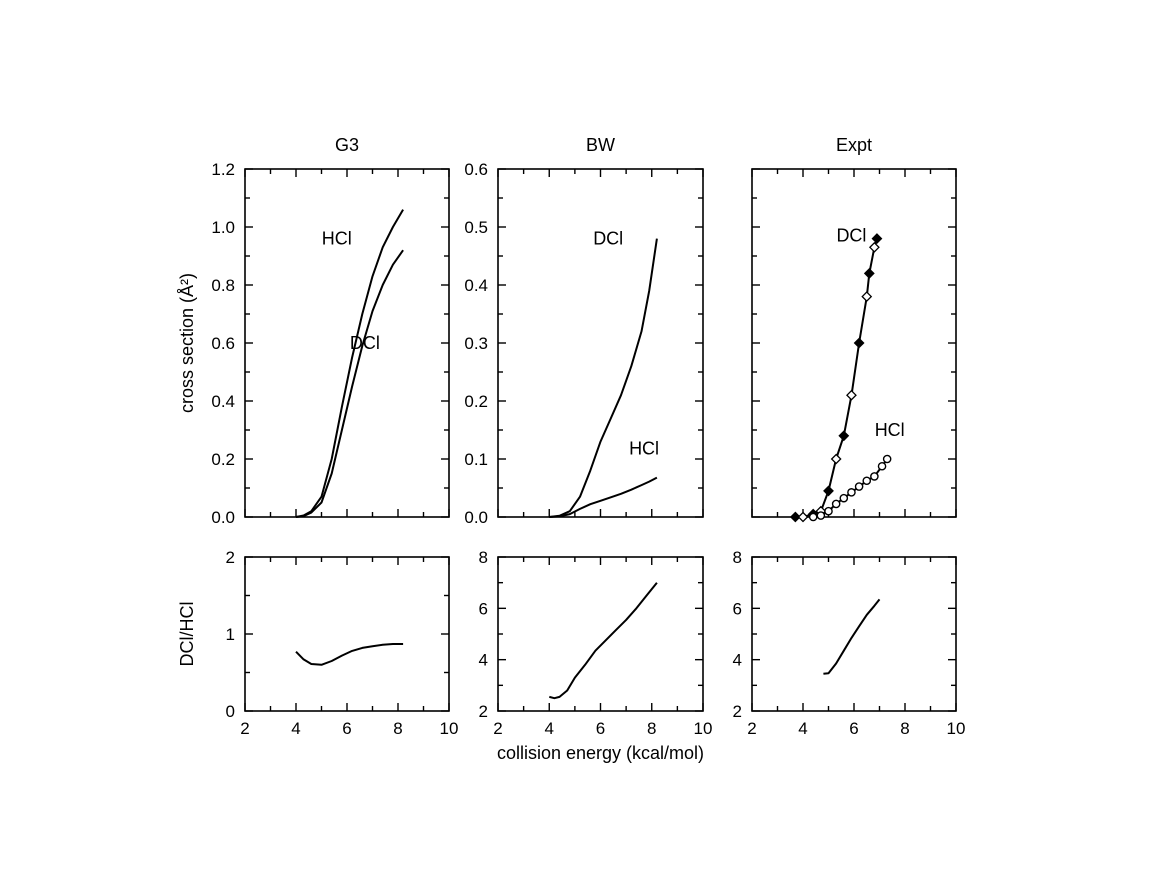 The width and height of the screenshot is (1160, 892). I want to click on y-tick-label: 0, so click(230, 711).